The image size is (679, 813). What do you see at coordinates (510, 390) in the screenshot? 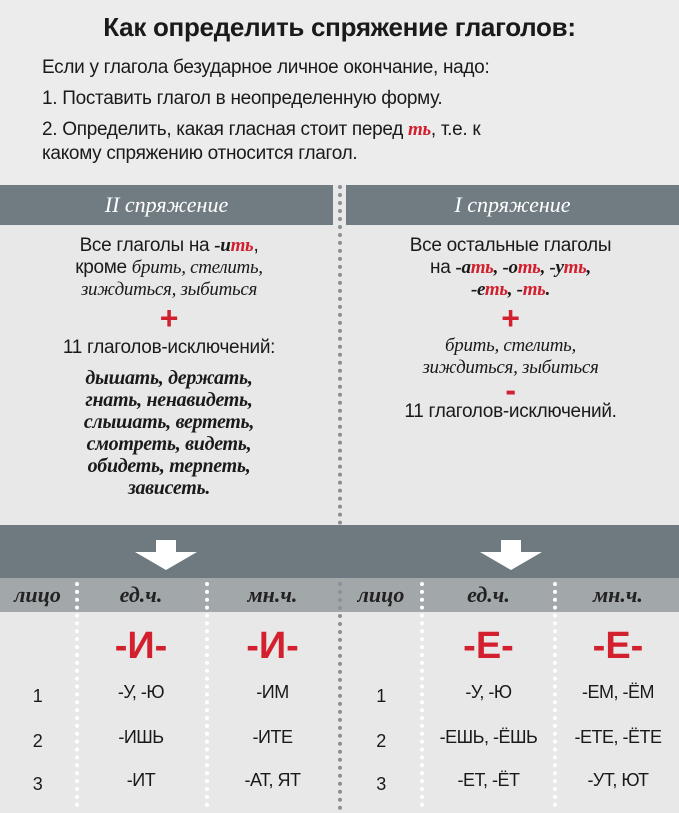
I see `minus-sign: -` at bounding box center [510, 390].